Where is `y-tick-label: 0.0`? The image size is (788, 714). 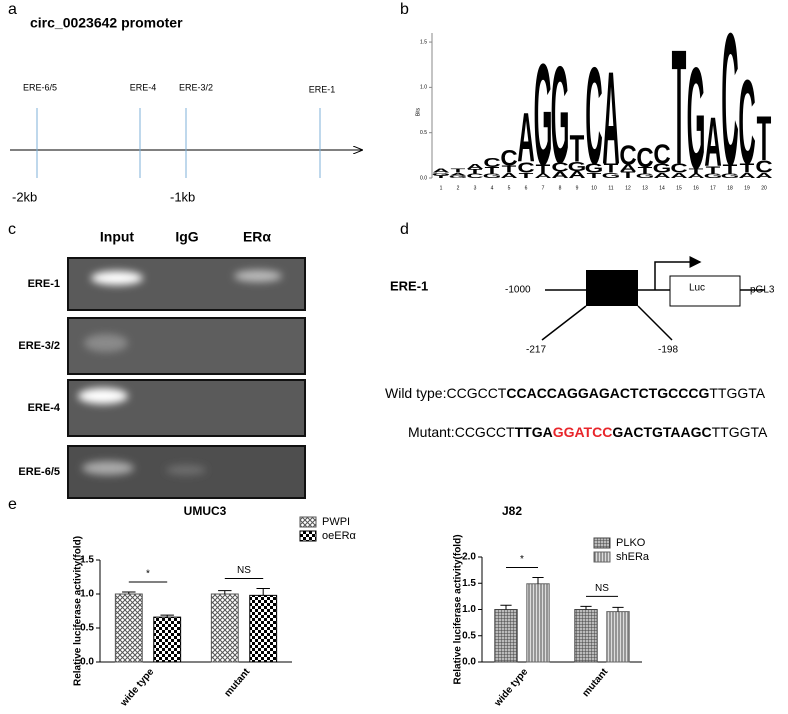 y-tick-label: 0.0 is located at coordinates (469, 662).